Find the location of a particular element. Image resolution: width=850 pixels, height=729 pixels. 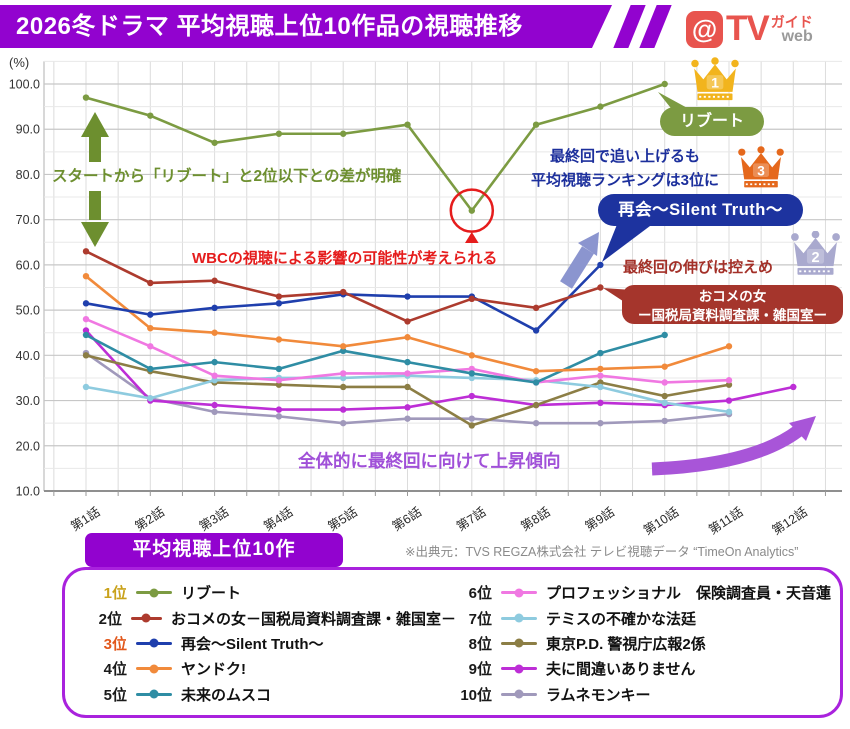

legend-label: おコメの女－国税局資料調査課・雑国室－ is located at coordinates (313, 619).